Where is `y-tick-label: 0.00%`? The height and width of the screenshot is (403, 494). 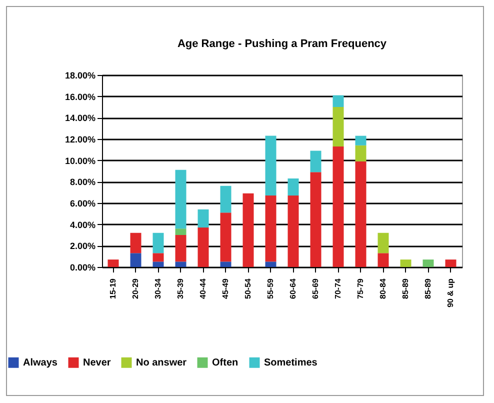 y-tick-label: 0.00% is located at coordinates (83, 267).